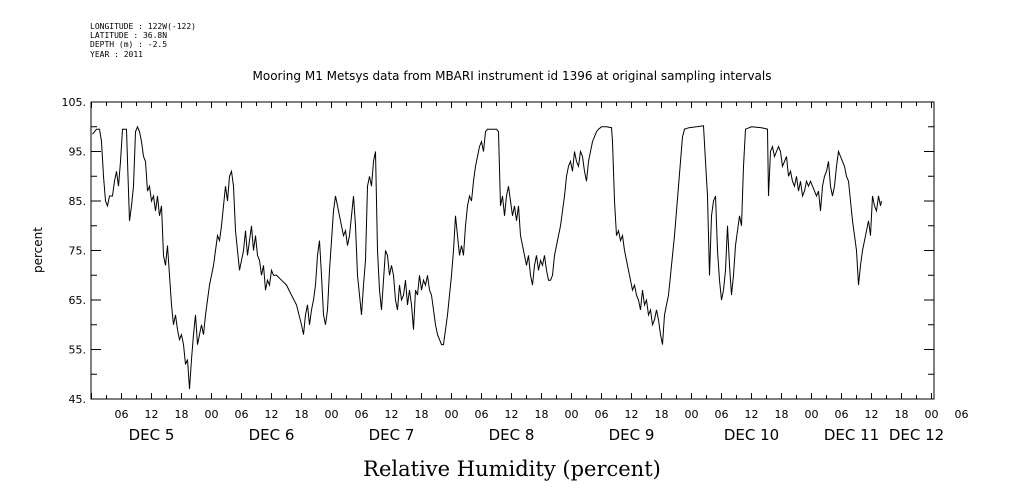  Describe the element at coordinates (38, 250) in the screenshot. I see `y-axis-label: percent` at that location.